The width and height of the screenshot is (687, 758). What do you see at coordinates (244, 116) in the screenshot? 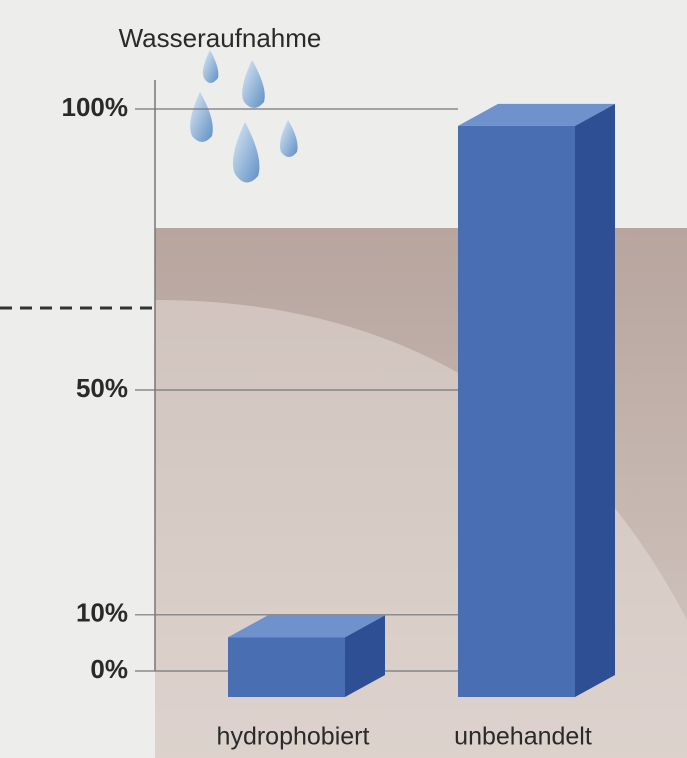
I see `drops` at bounding box center [244, 116].